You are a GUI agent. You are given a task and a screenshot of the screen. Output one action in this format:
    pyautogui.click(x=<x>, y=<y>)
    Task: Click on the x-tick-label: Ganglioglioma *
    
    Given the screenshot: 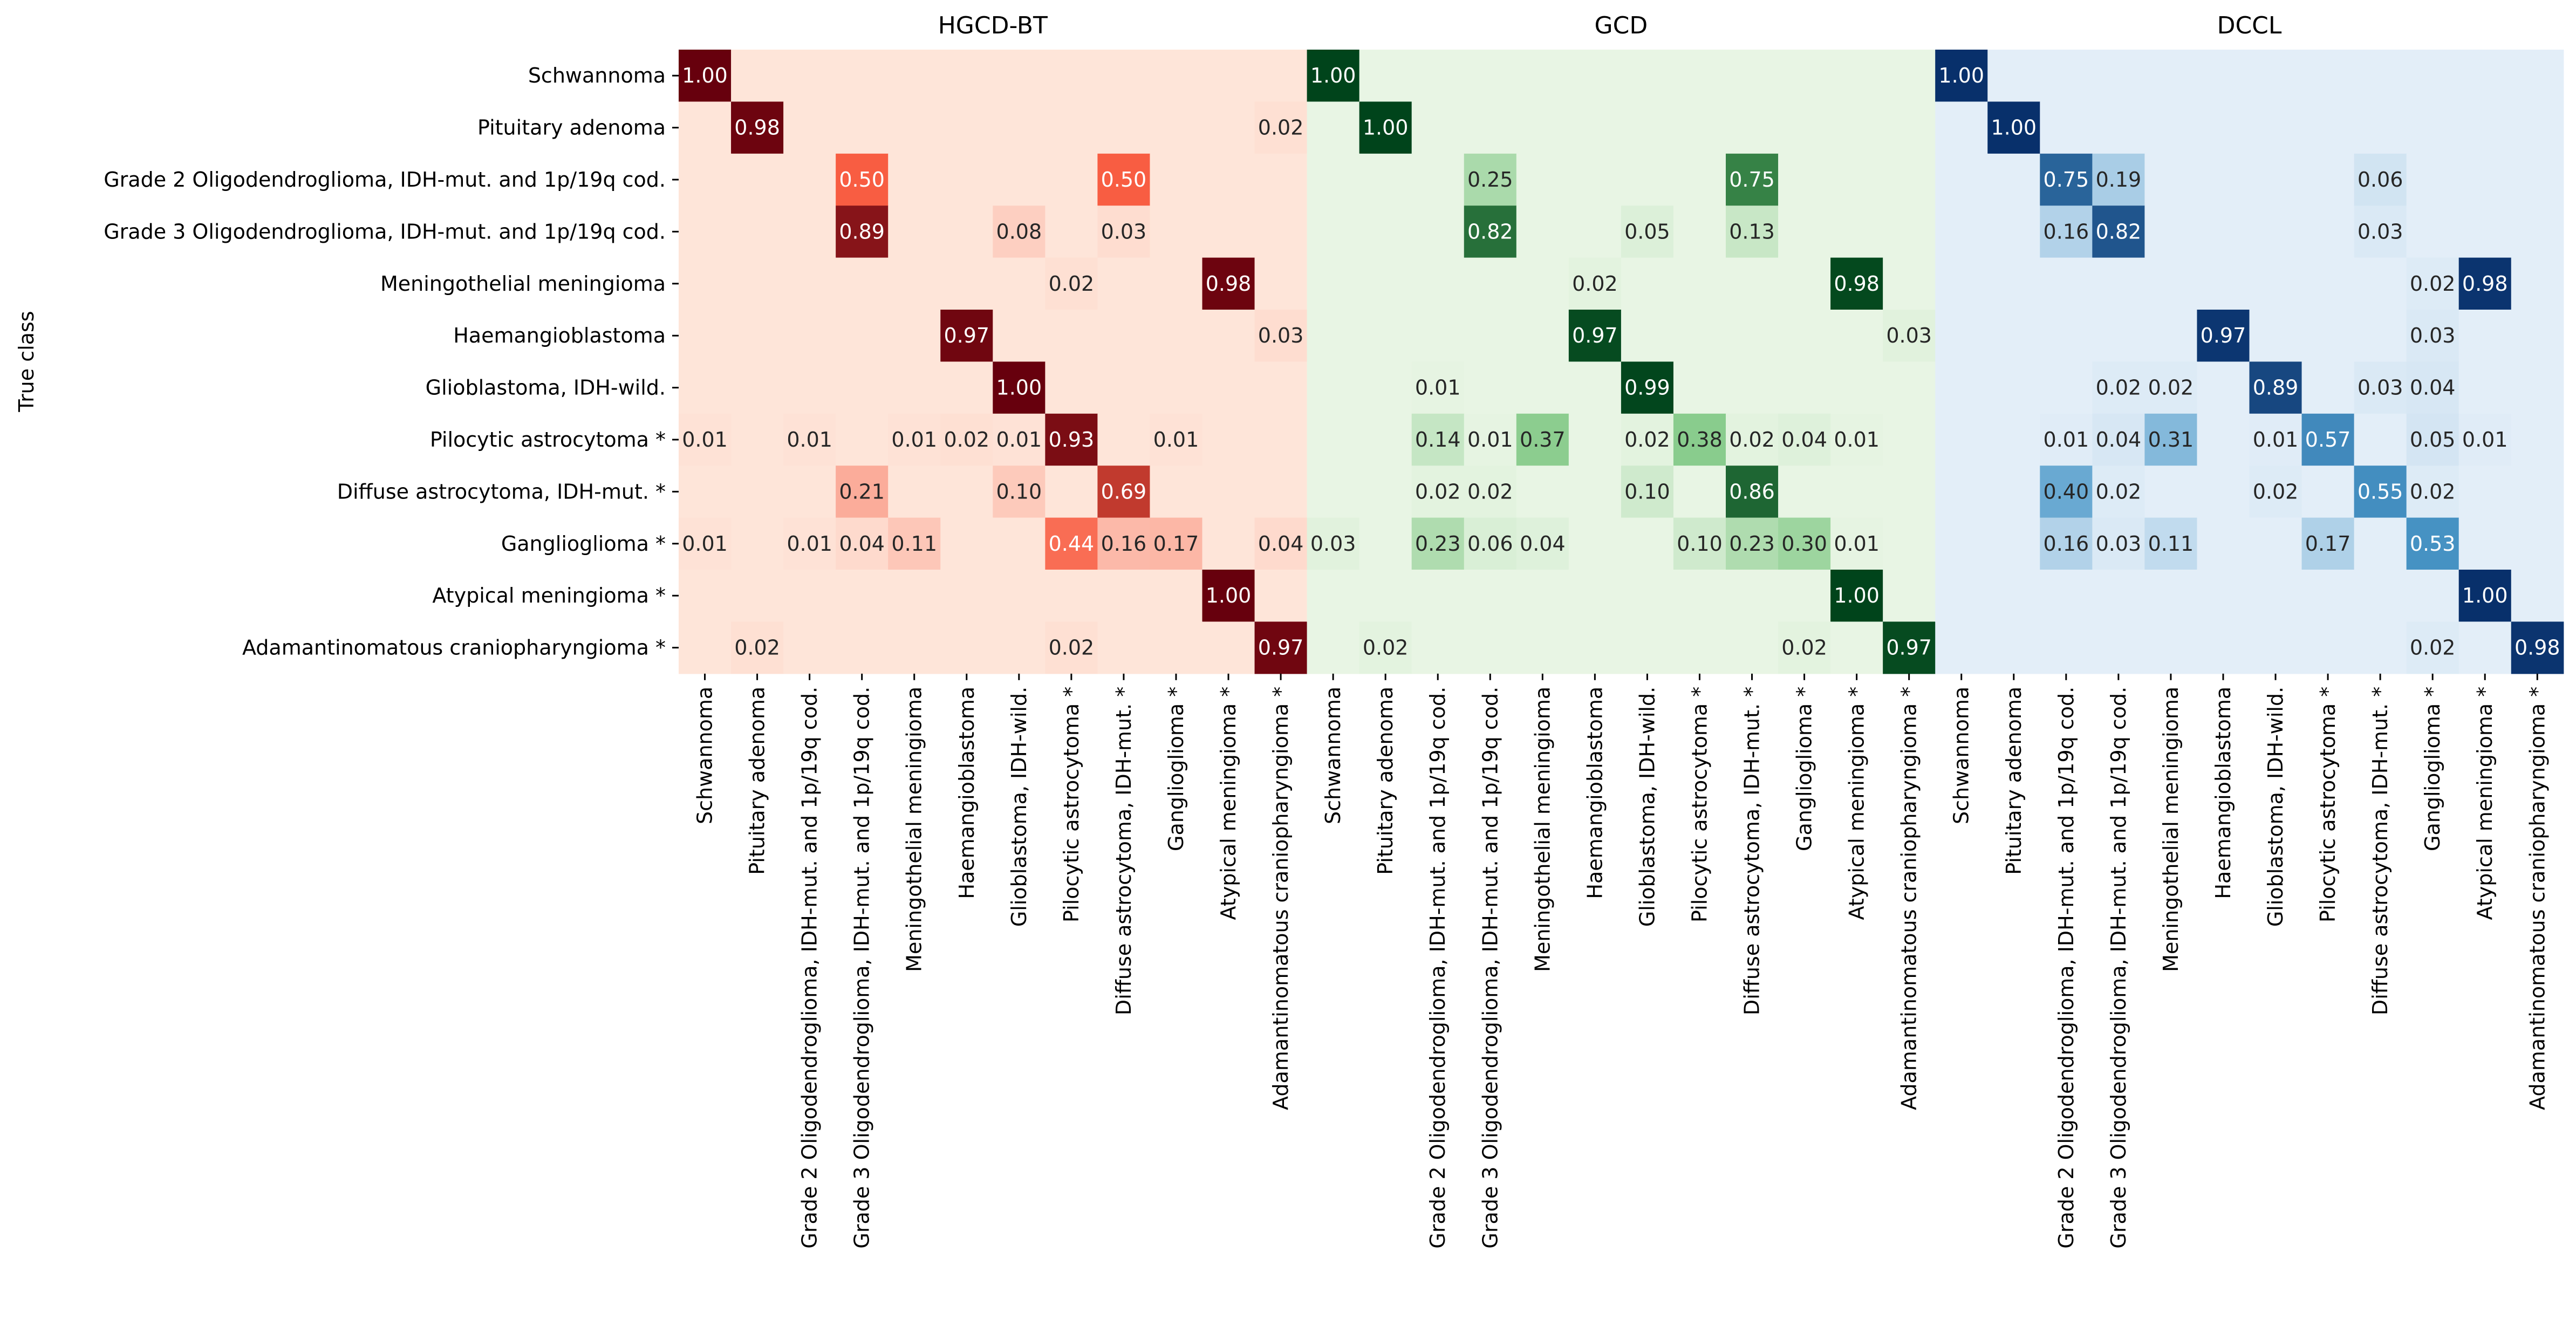 What is the action you would take?
    pyautogui.click(x=2432, y=769)
    